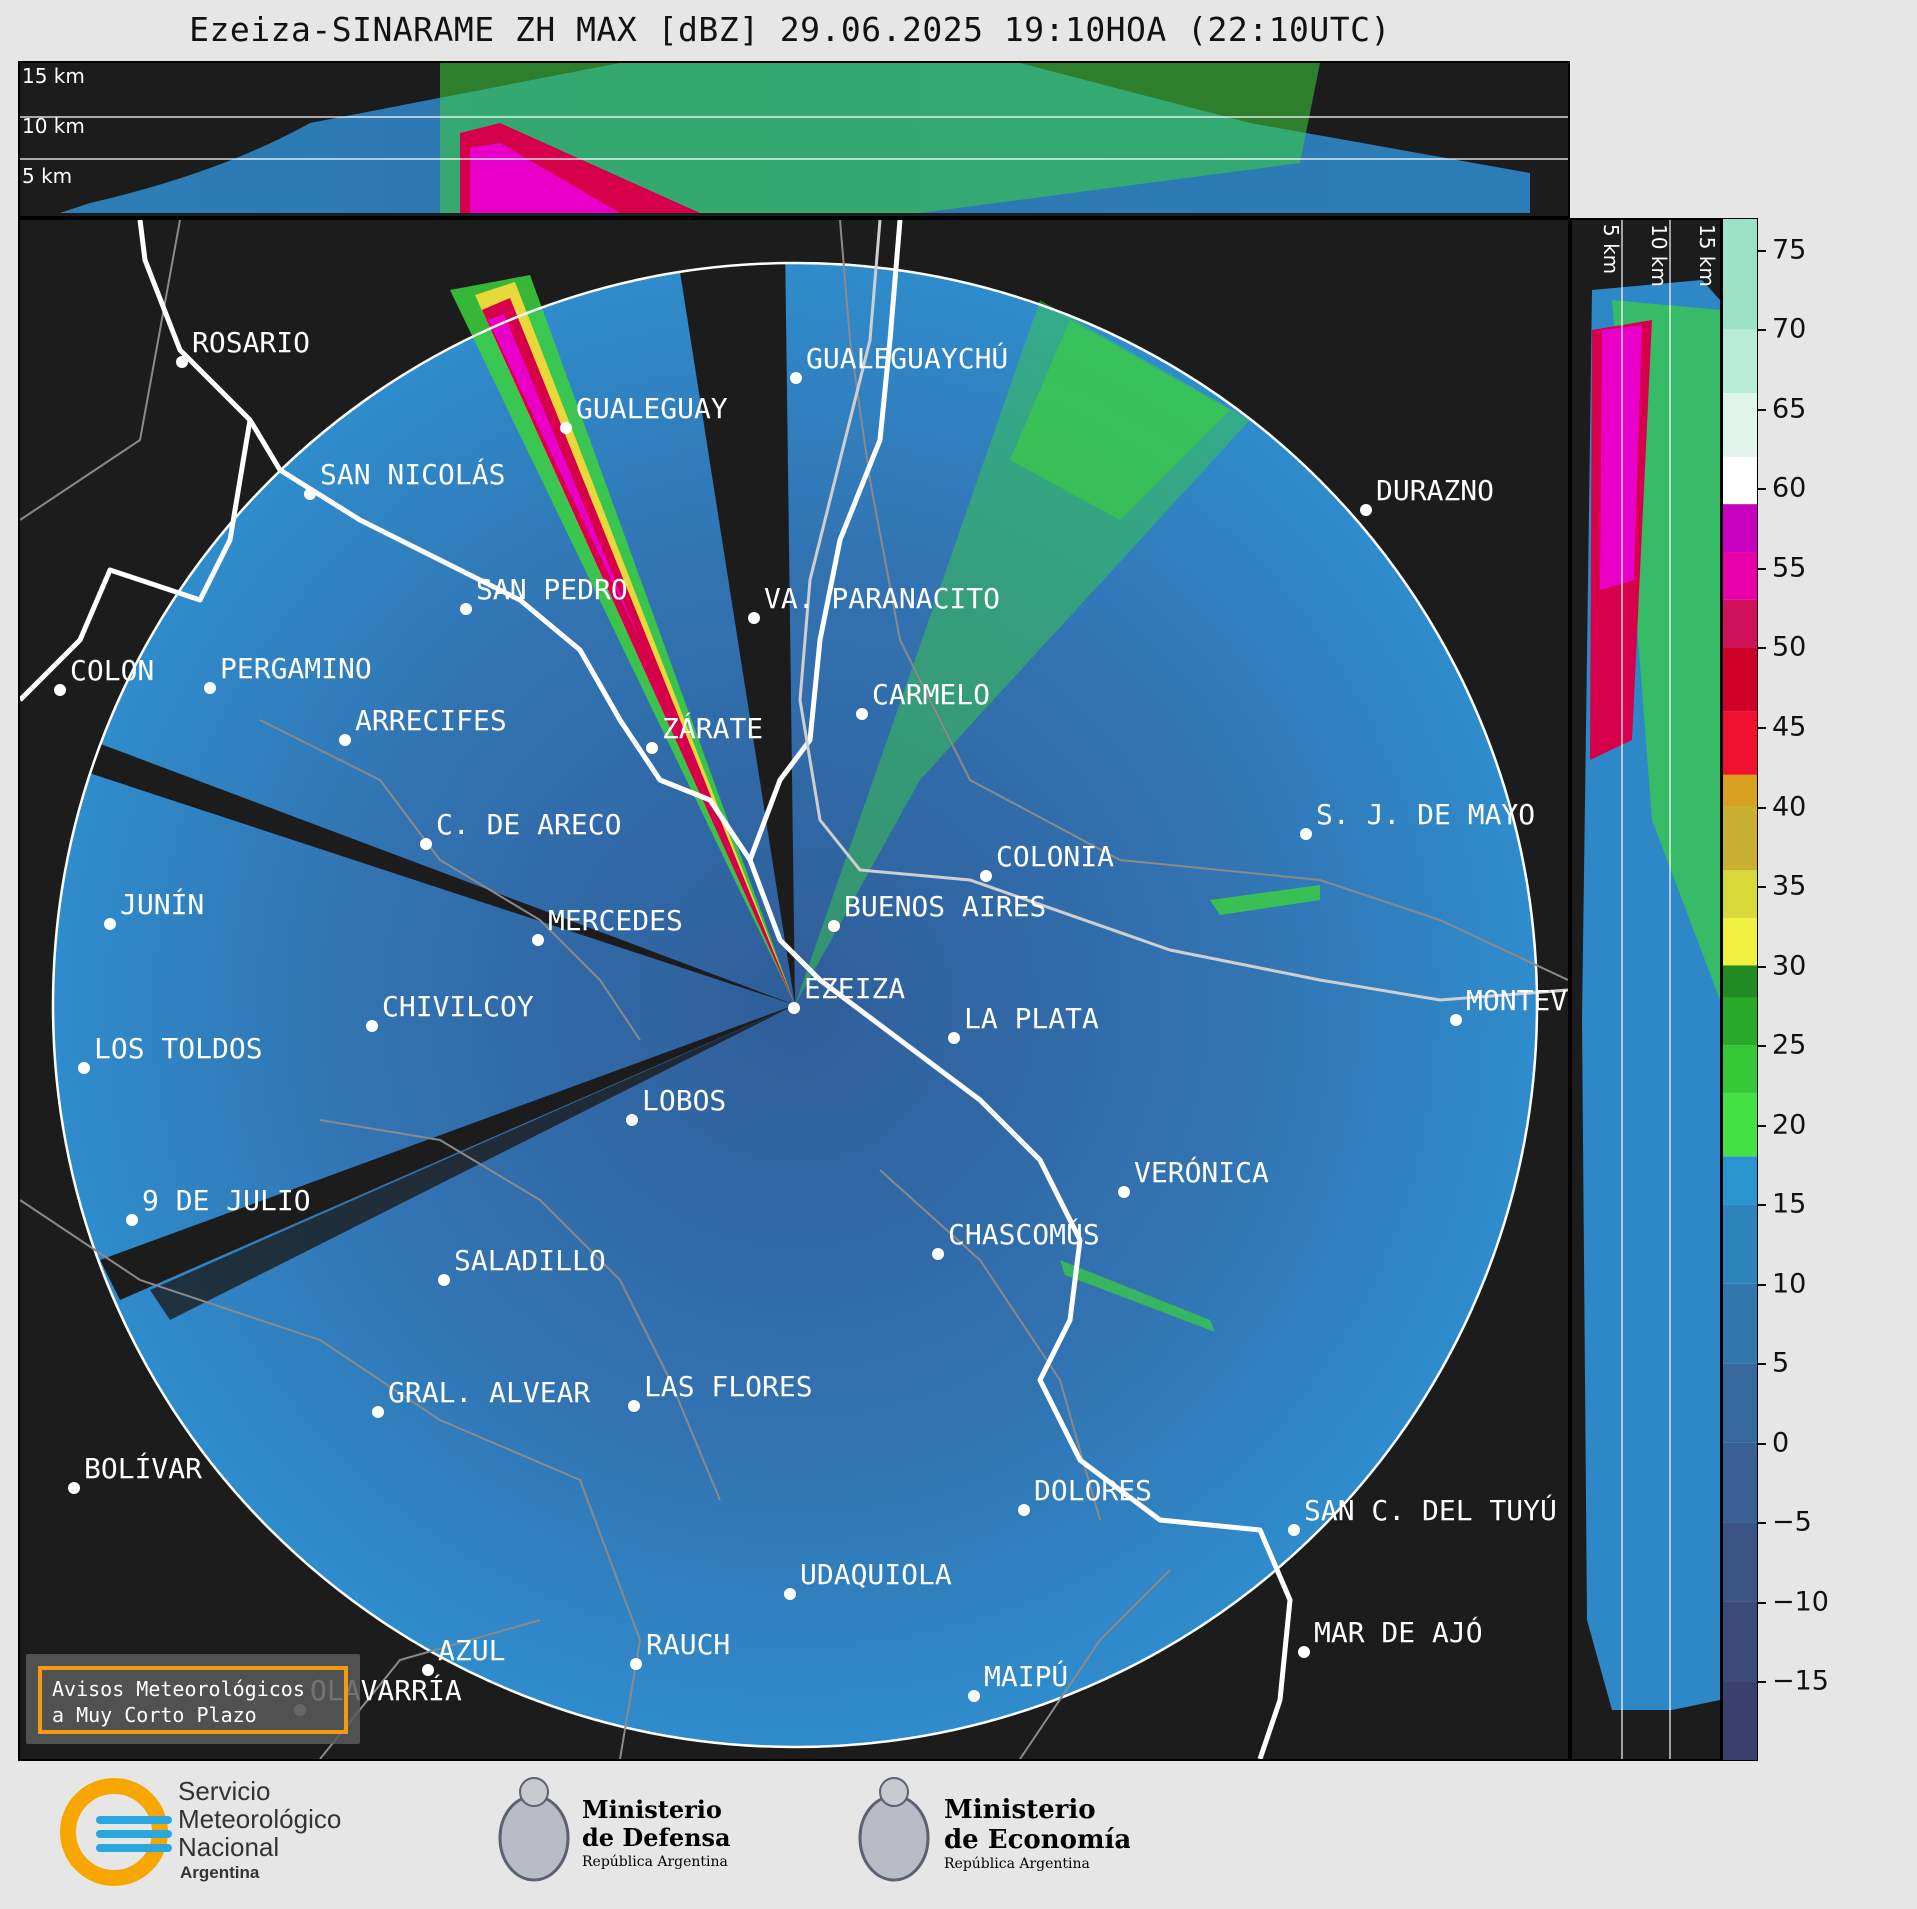 Image resolution: width=1917 pixels, height=1909 pixels. What do you see at coordinates (53, 76) in the screenshot?
I see `top-altitude-label: 15 km` at bounding box center [53, 76].